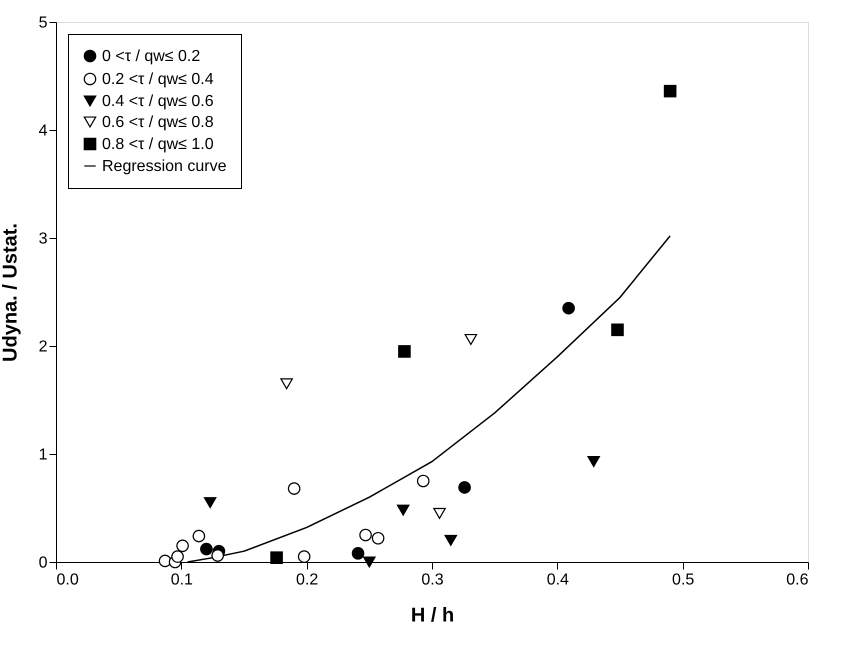 The width and height of the screenshot is (864, 653). I want to click on y-tick-label: 0, so click(43, 563).